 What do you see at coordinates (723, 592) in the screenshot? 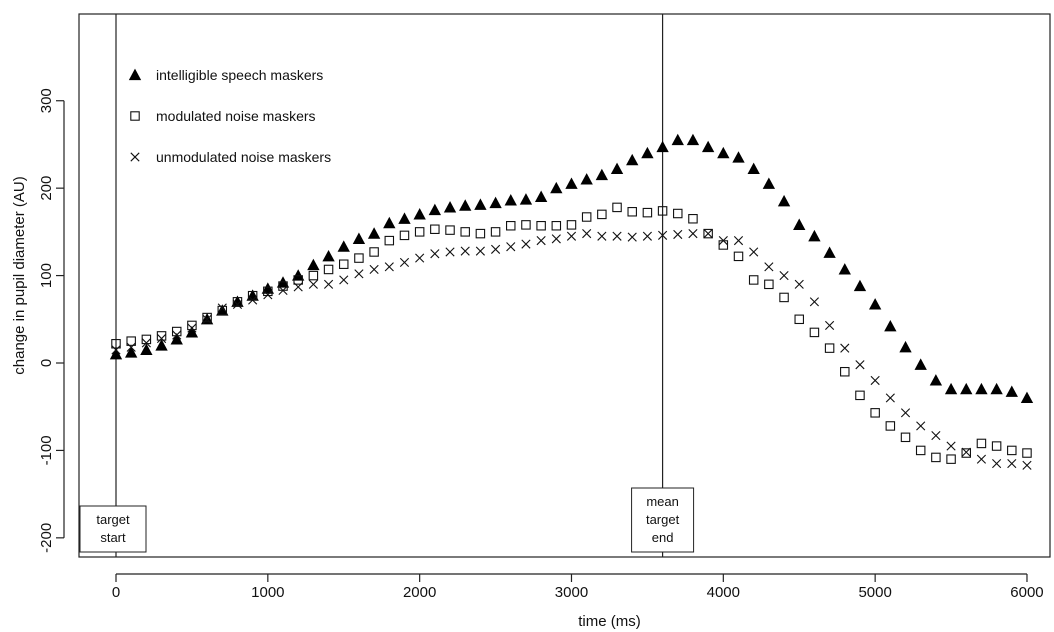
I see `x-tick-label: 4000` at bounding box center [723, 592].